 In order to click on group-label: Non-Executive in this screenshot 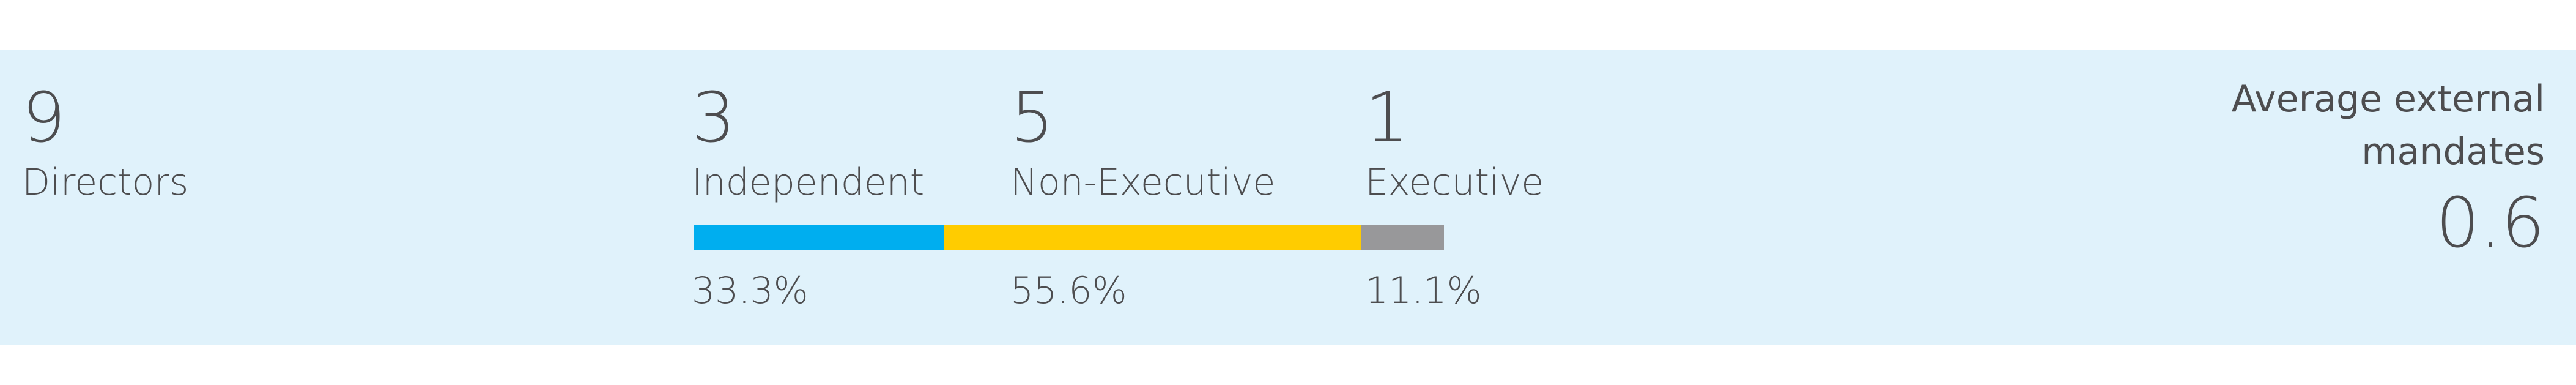, I will do `click(1143, 182)`.